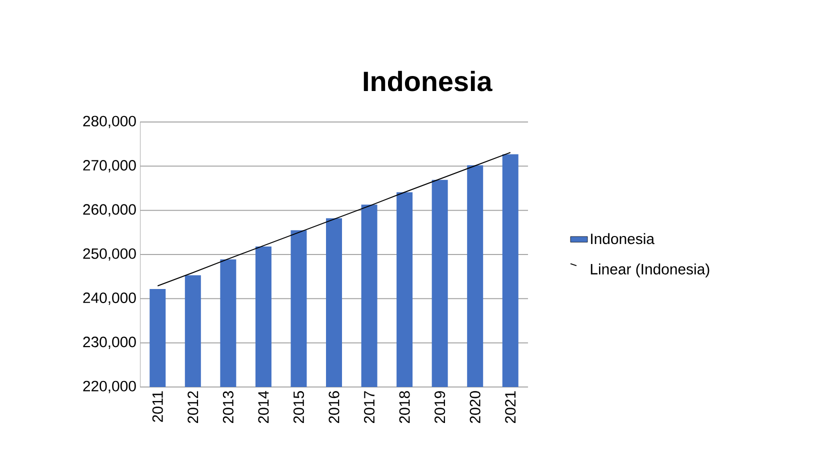  What do you see at coordinates (510, 407) in the screenshot?
I see `x-tick-label: 2021` at bounding box center [510, 407].